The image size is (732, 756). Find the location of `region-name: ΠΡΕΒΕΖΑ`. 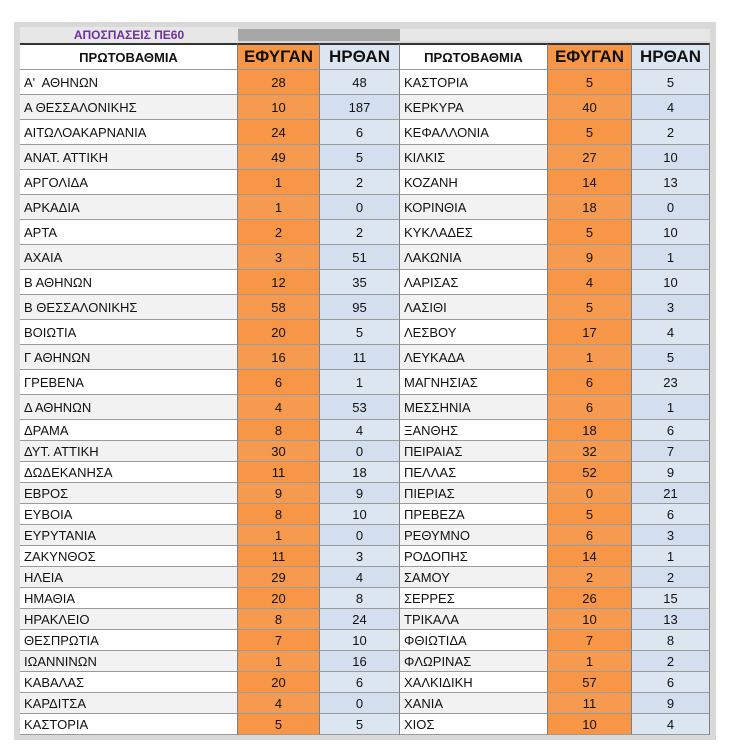

region-name: ΠΡΕΒΕΖΑ is located at coordinates (474, 514).